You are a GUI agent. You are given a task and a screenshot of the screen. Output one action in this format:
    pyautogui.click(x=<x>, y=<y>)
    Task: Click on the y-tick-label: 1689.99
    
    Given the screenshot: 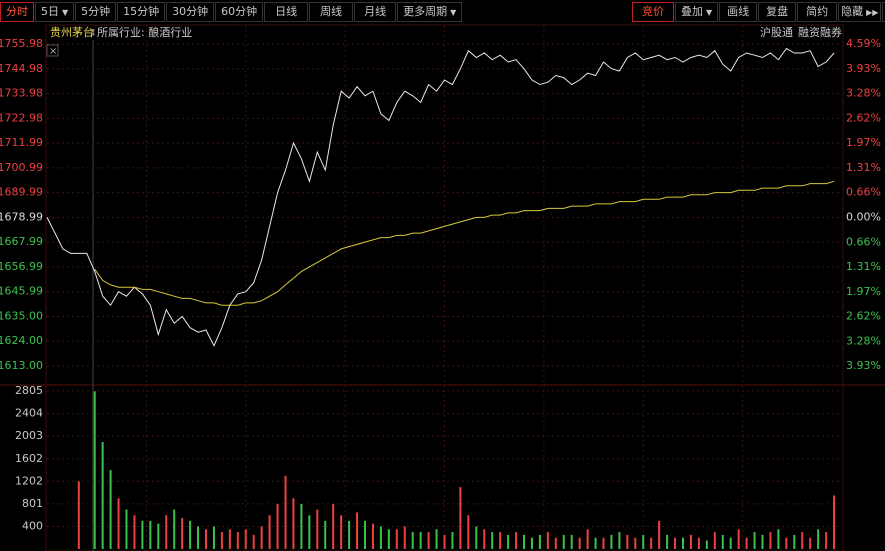 What is the action you would take?
    pyautogui.click(x=21, y=192)
    